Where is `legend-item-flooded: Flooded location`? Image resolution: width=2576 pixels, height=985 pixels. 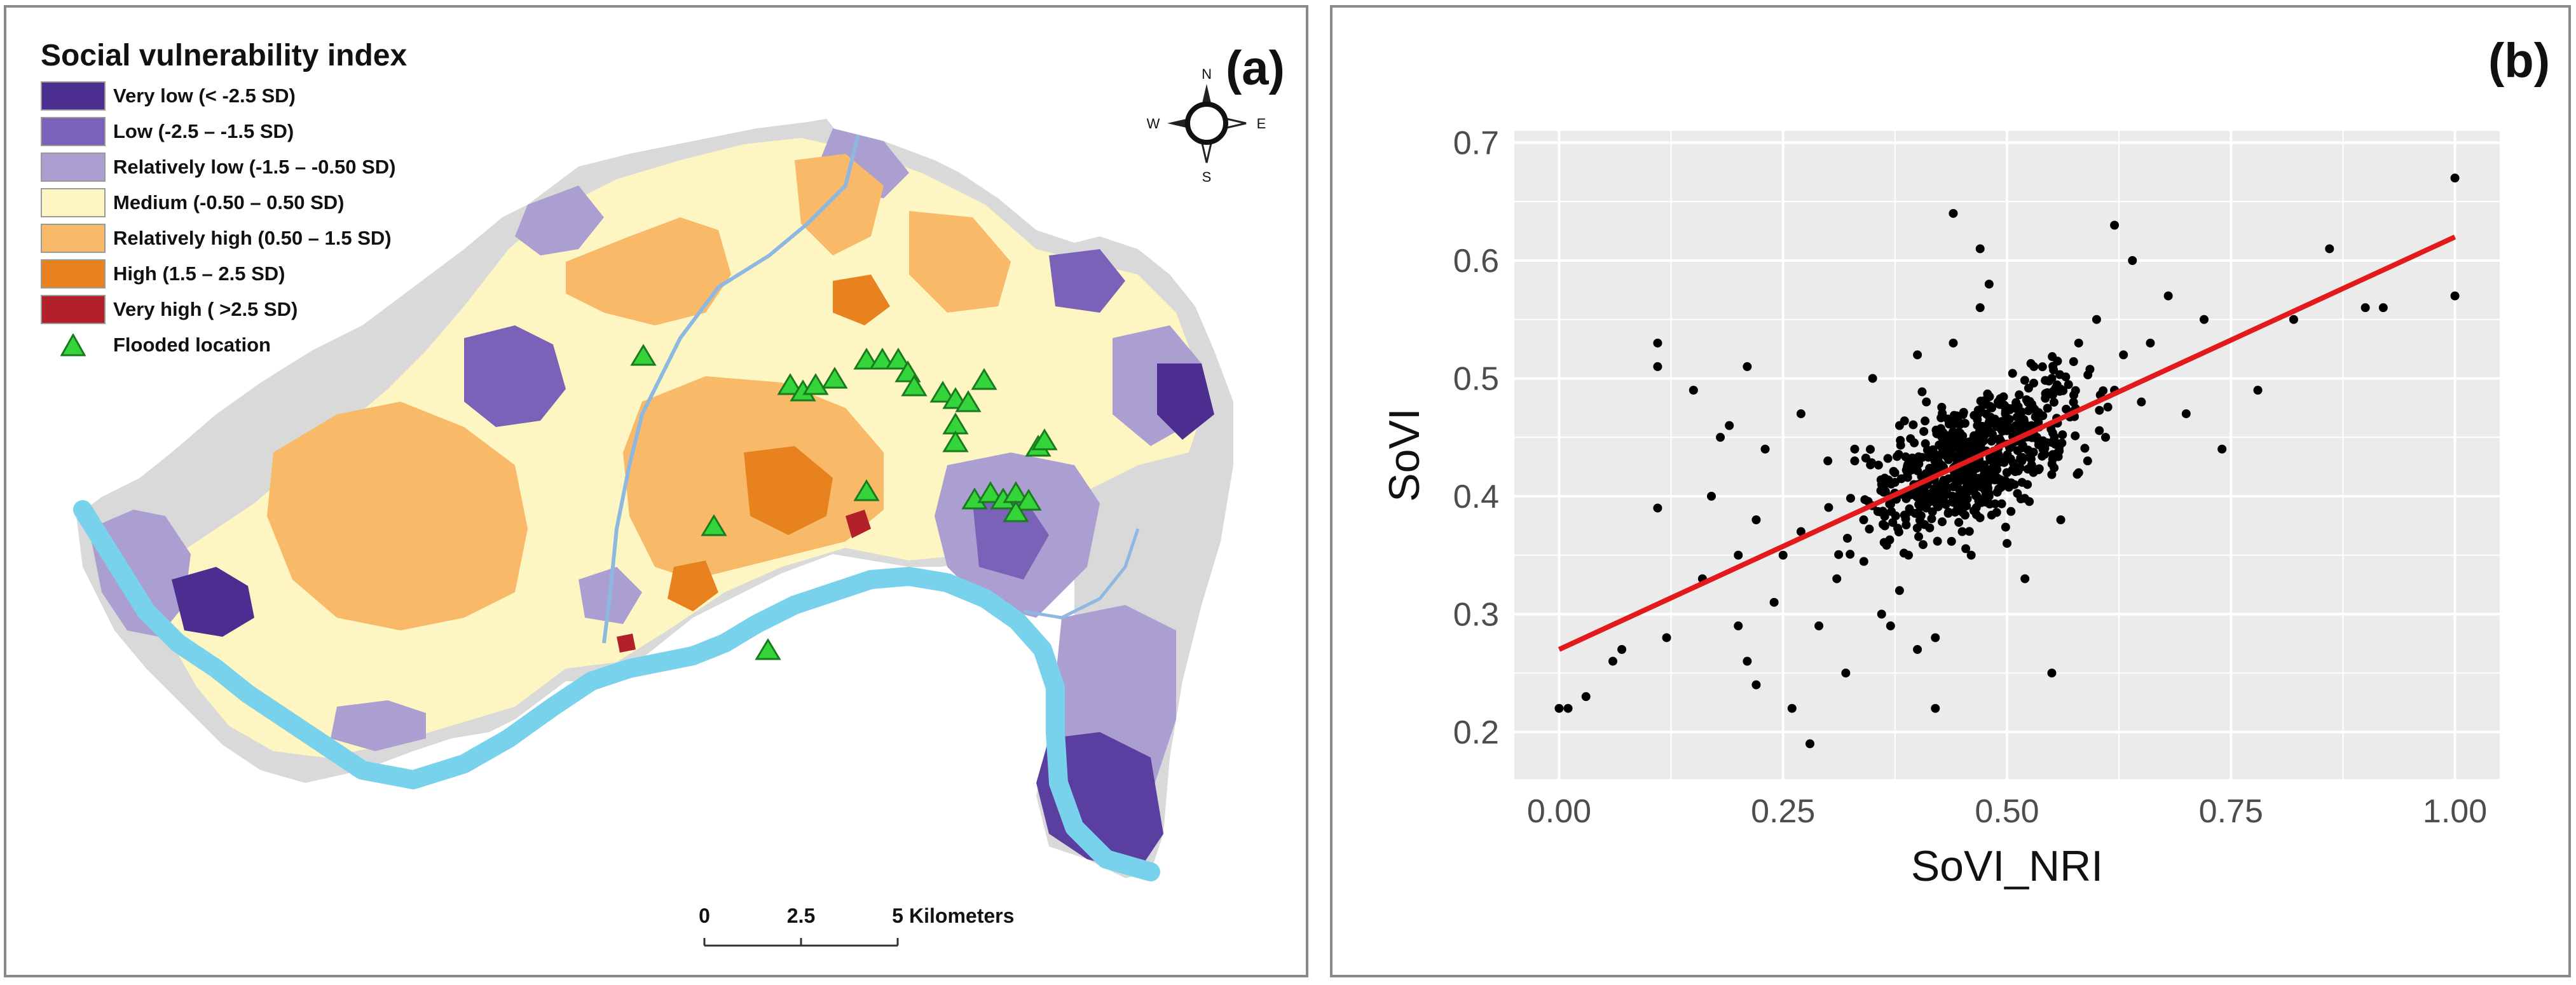 legend-item-flooded: Flooded location is located at coordinates (156, 345).